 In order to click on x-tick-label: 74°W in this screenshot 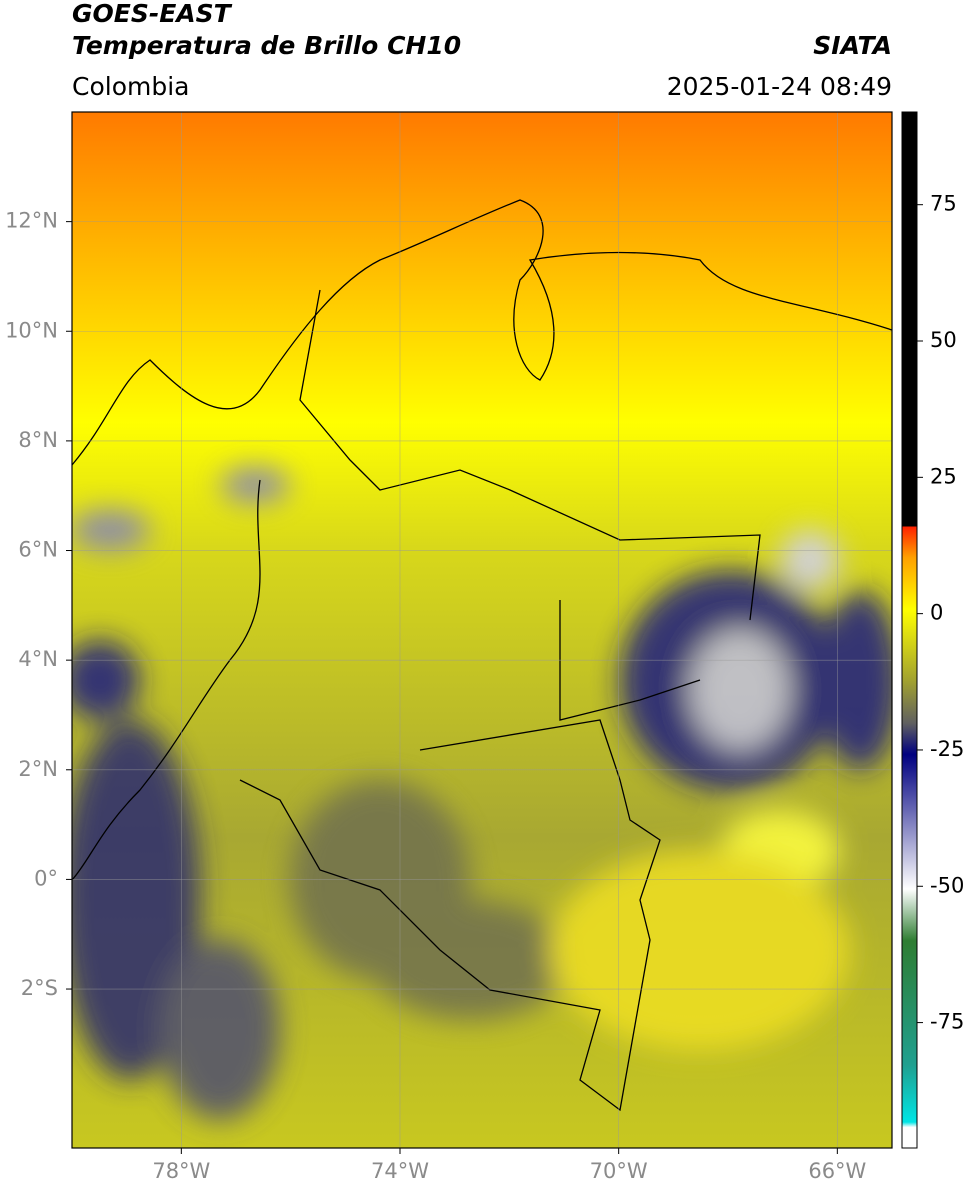, I will do `click(400, 1171)`.